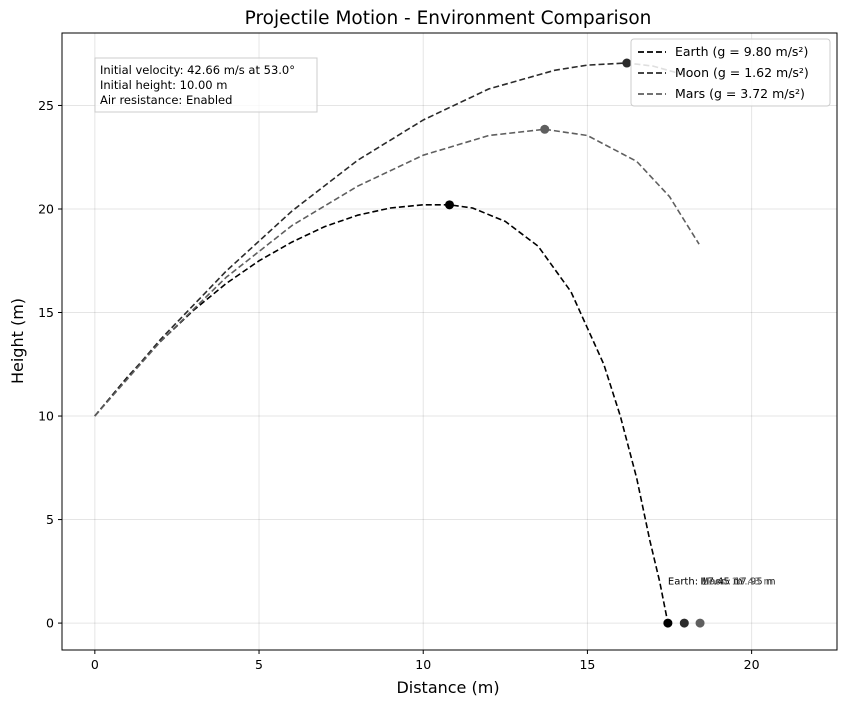 Image resolution: width=845 pixels, height=706 pixels. Describe the element at coordinates (46, 416) in the screenshot. I see `y-tick-label: 10` at that location.